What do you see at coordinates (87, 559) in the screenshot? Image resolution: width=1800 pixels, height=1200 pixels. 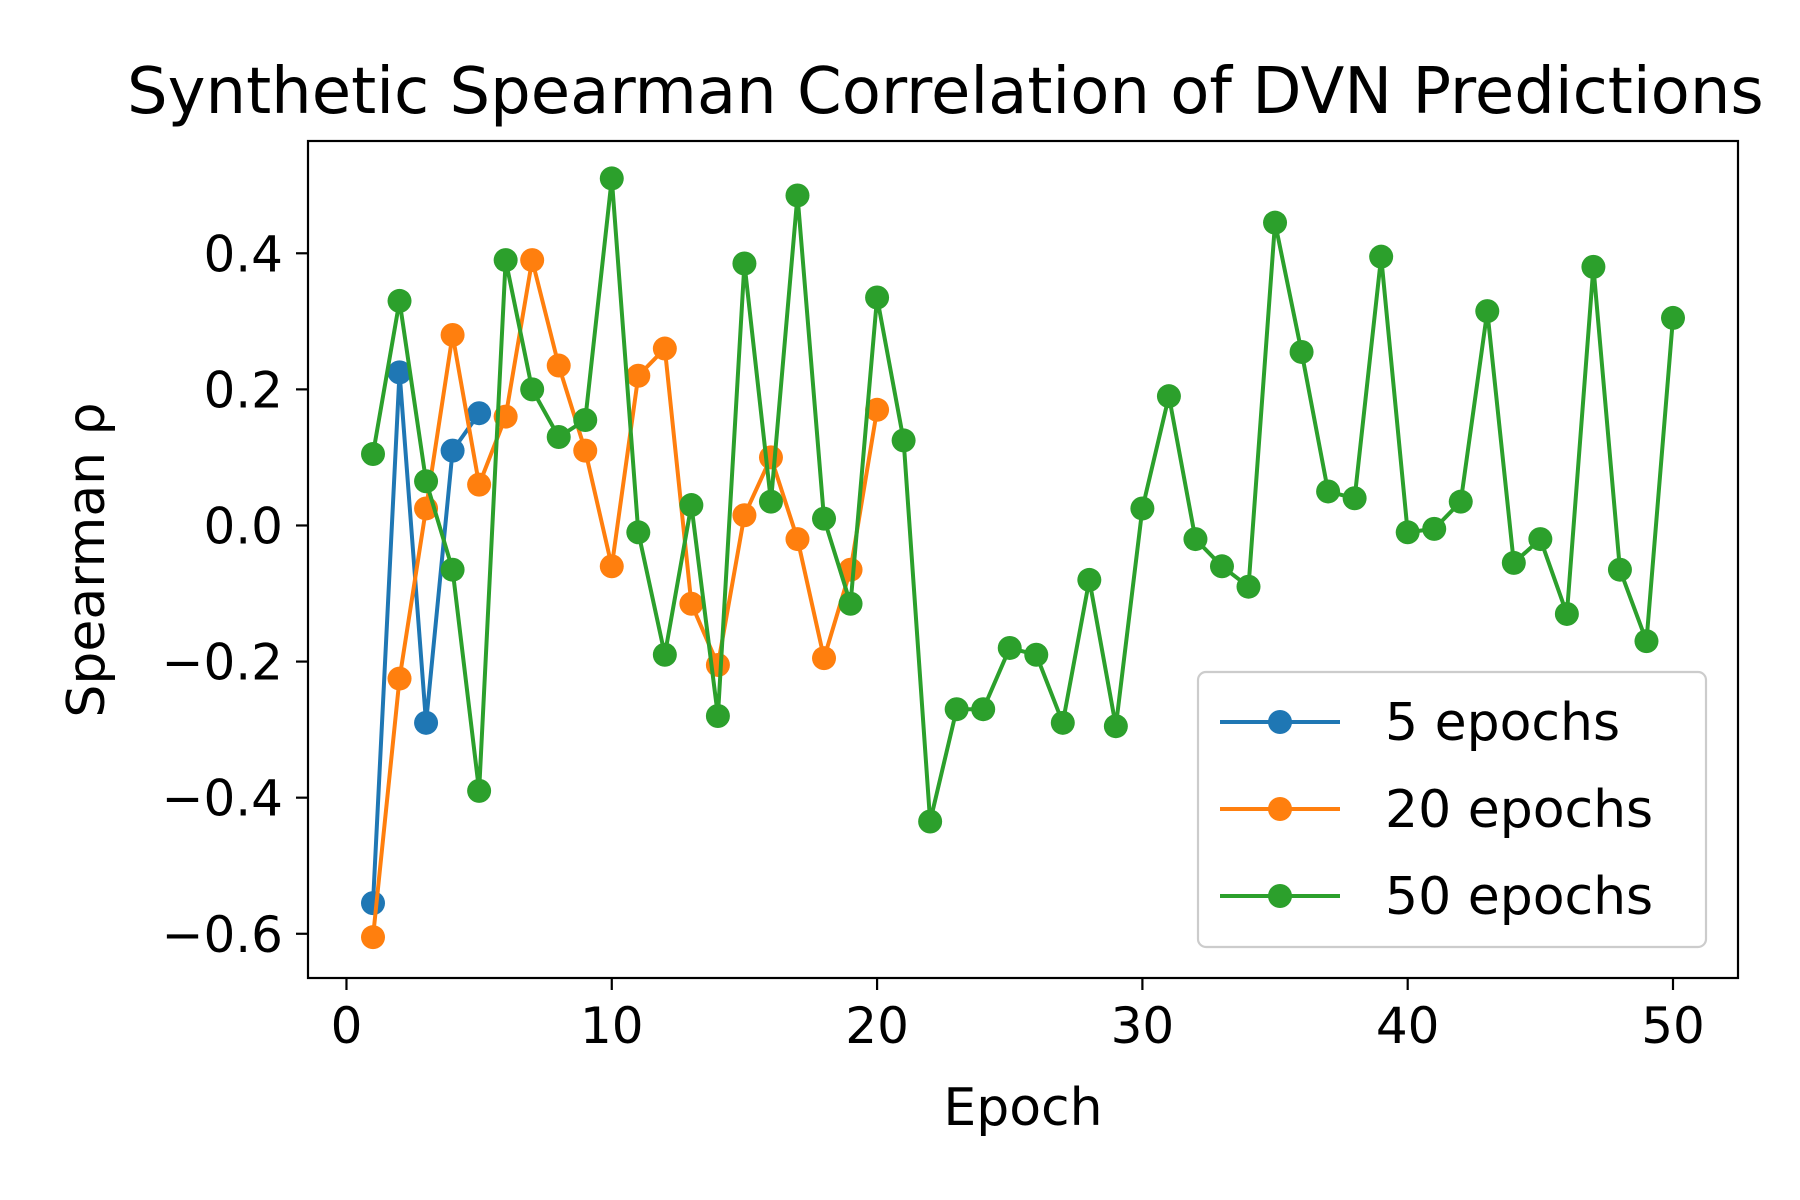 I see `y-axis-label: Spearman ρ` at bounding box center [87, 559].